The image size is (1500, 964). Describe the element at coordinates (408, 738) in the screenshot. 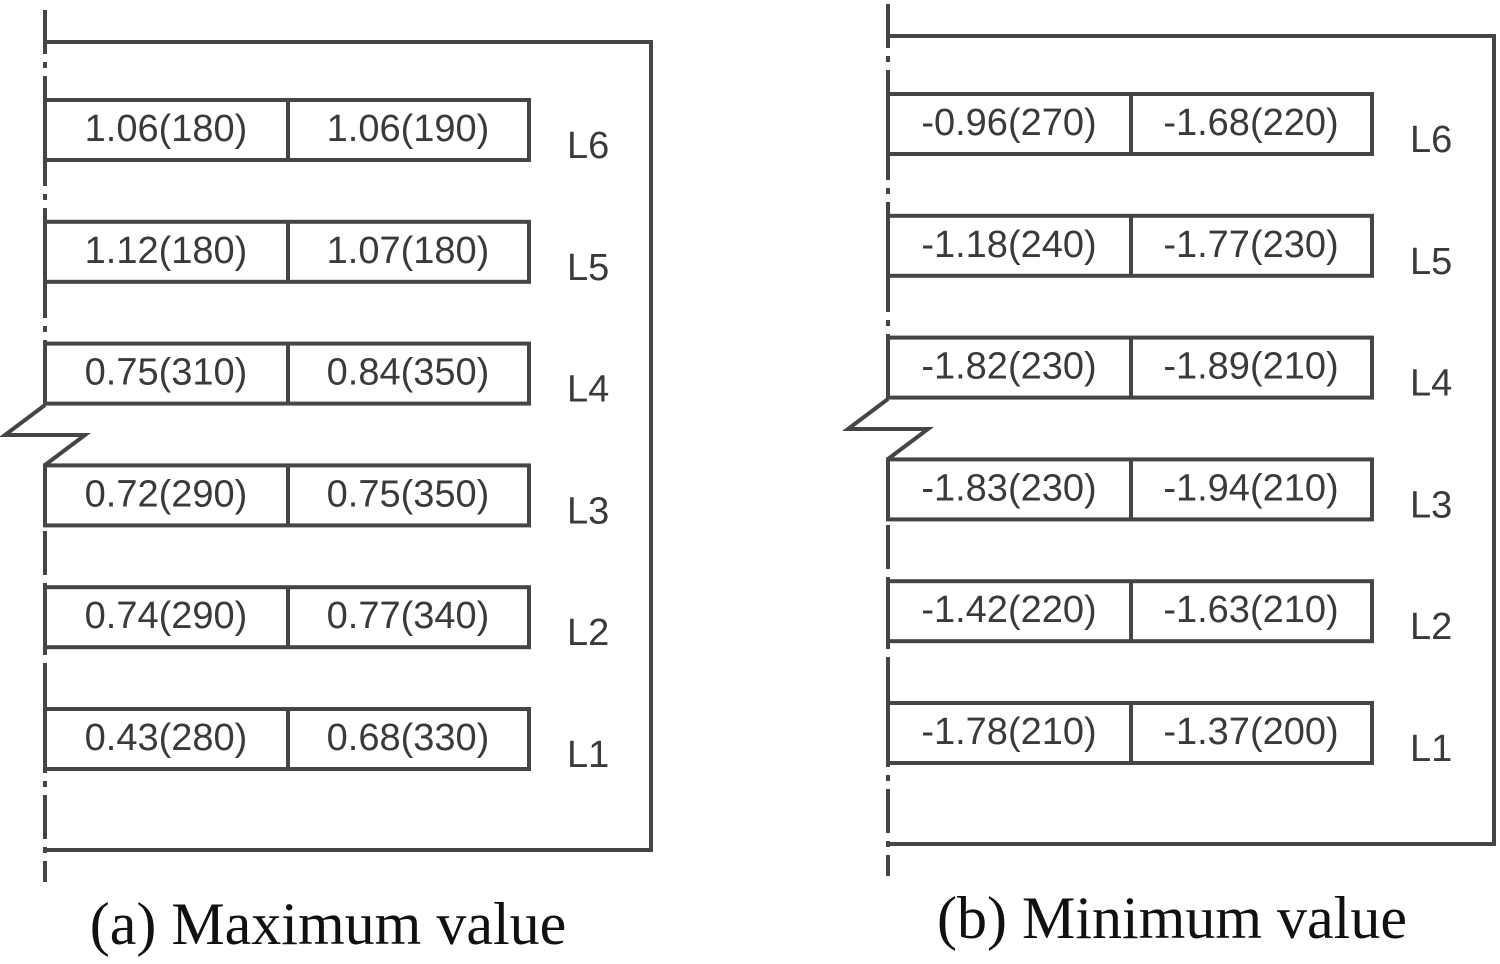

I see `cell-value: 0.68(330)` at that location.